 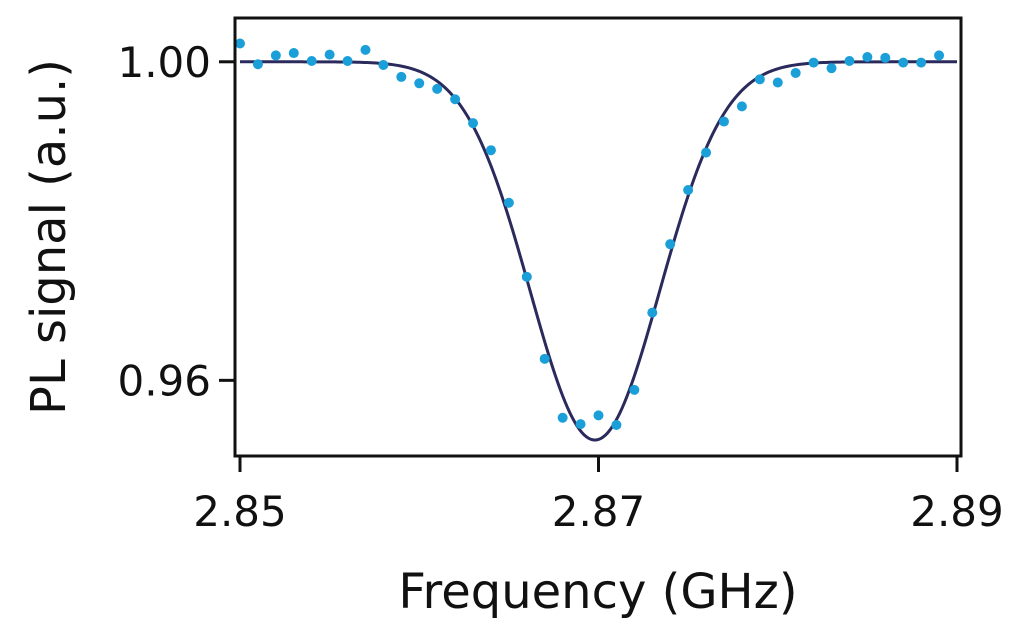 What do you see at coordinates (597, 592) in the screenshot?
I see `x-axis-title: Frequency (GHz)` at bounding box center [597, 592].